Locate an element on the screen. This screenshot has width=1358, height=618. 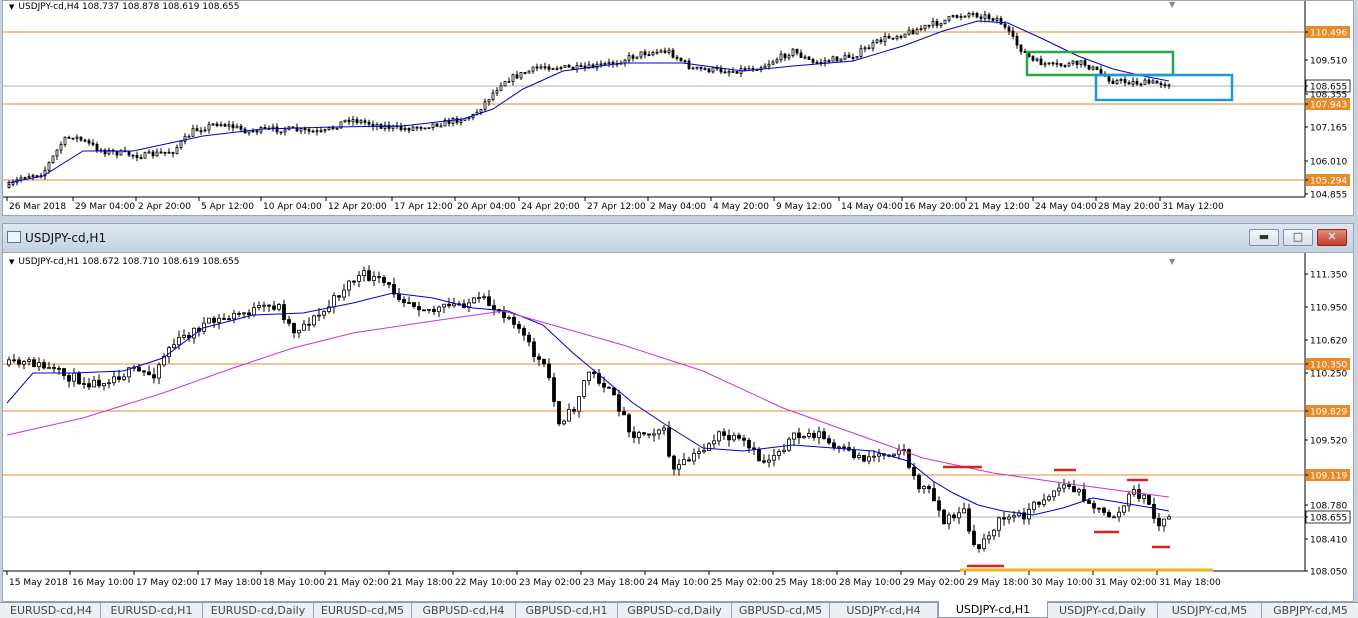
price-axis-label: 108.655 is located at coordinates (1328, 88).